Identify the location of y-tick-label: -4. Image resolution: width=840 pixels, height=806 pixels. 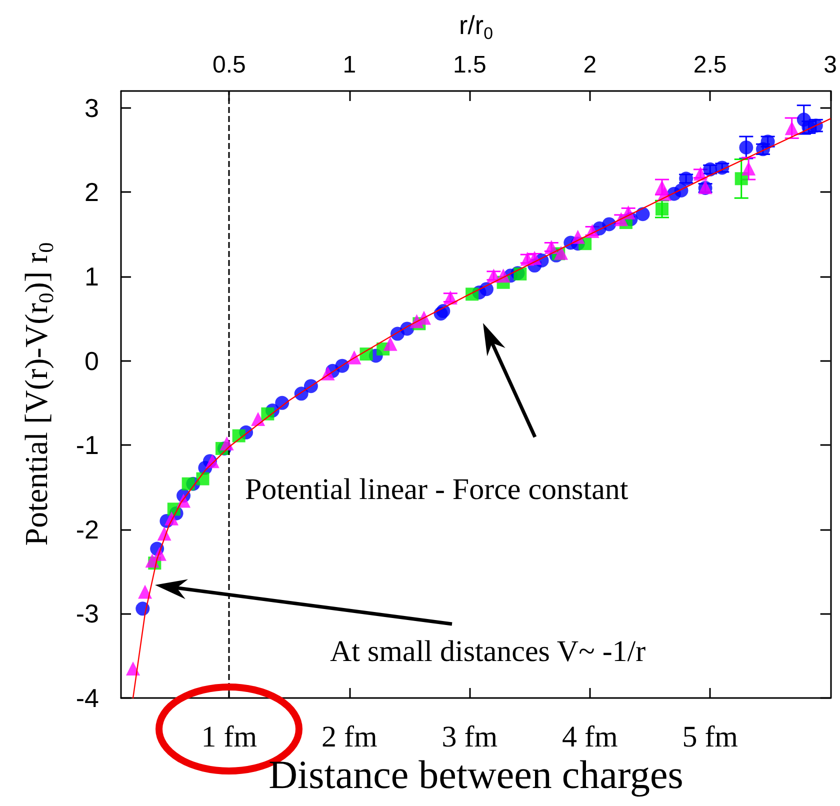
(87, 698).